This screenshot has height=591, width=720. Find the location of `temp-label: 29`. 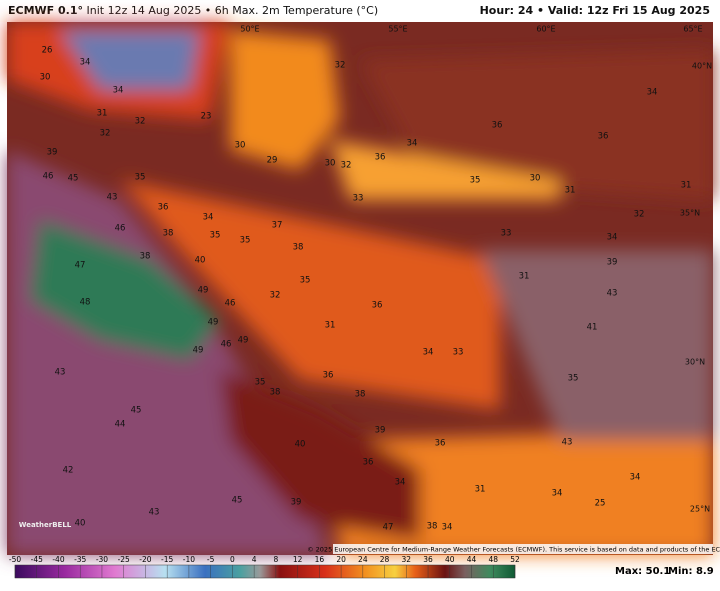

temp-label: 29 is located at coordinates (272, 161).